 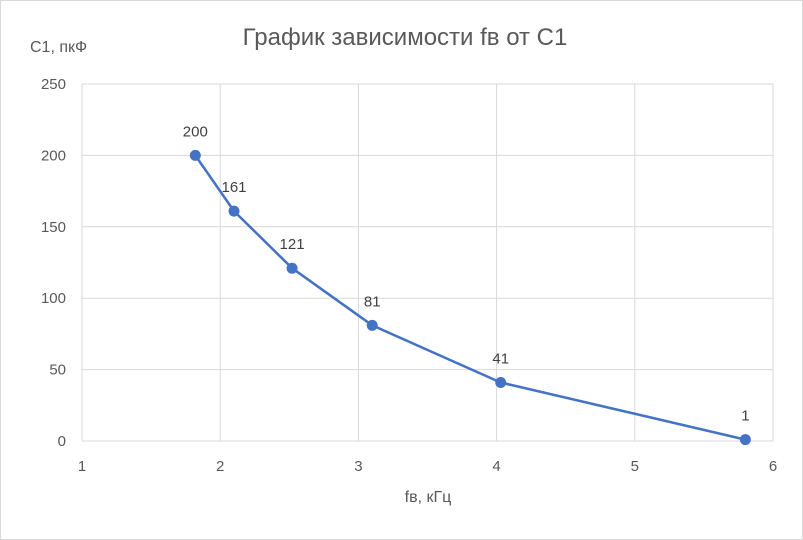 What do you see at coordinates (405, 37) in the screenshot?
I see `chart-title: График зависимости fв от С1` at bounding box center [405, 37].